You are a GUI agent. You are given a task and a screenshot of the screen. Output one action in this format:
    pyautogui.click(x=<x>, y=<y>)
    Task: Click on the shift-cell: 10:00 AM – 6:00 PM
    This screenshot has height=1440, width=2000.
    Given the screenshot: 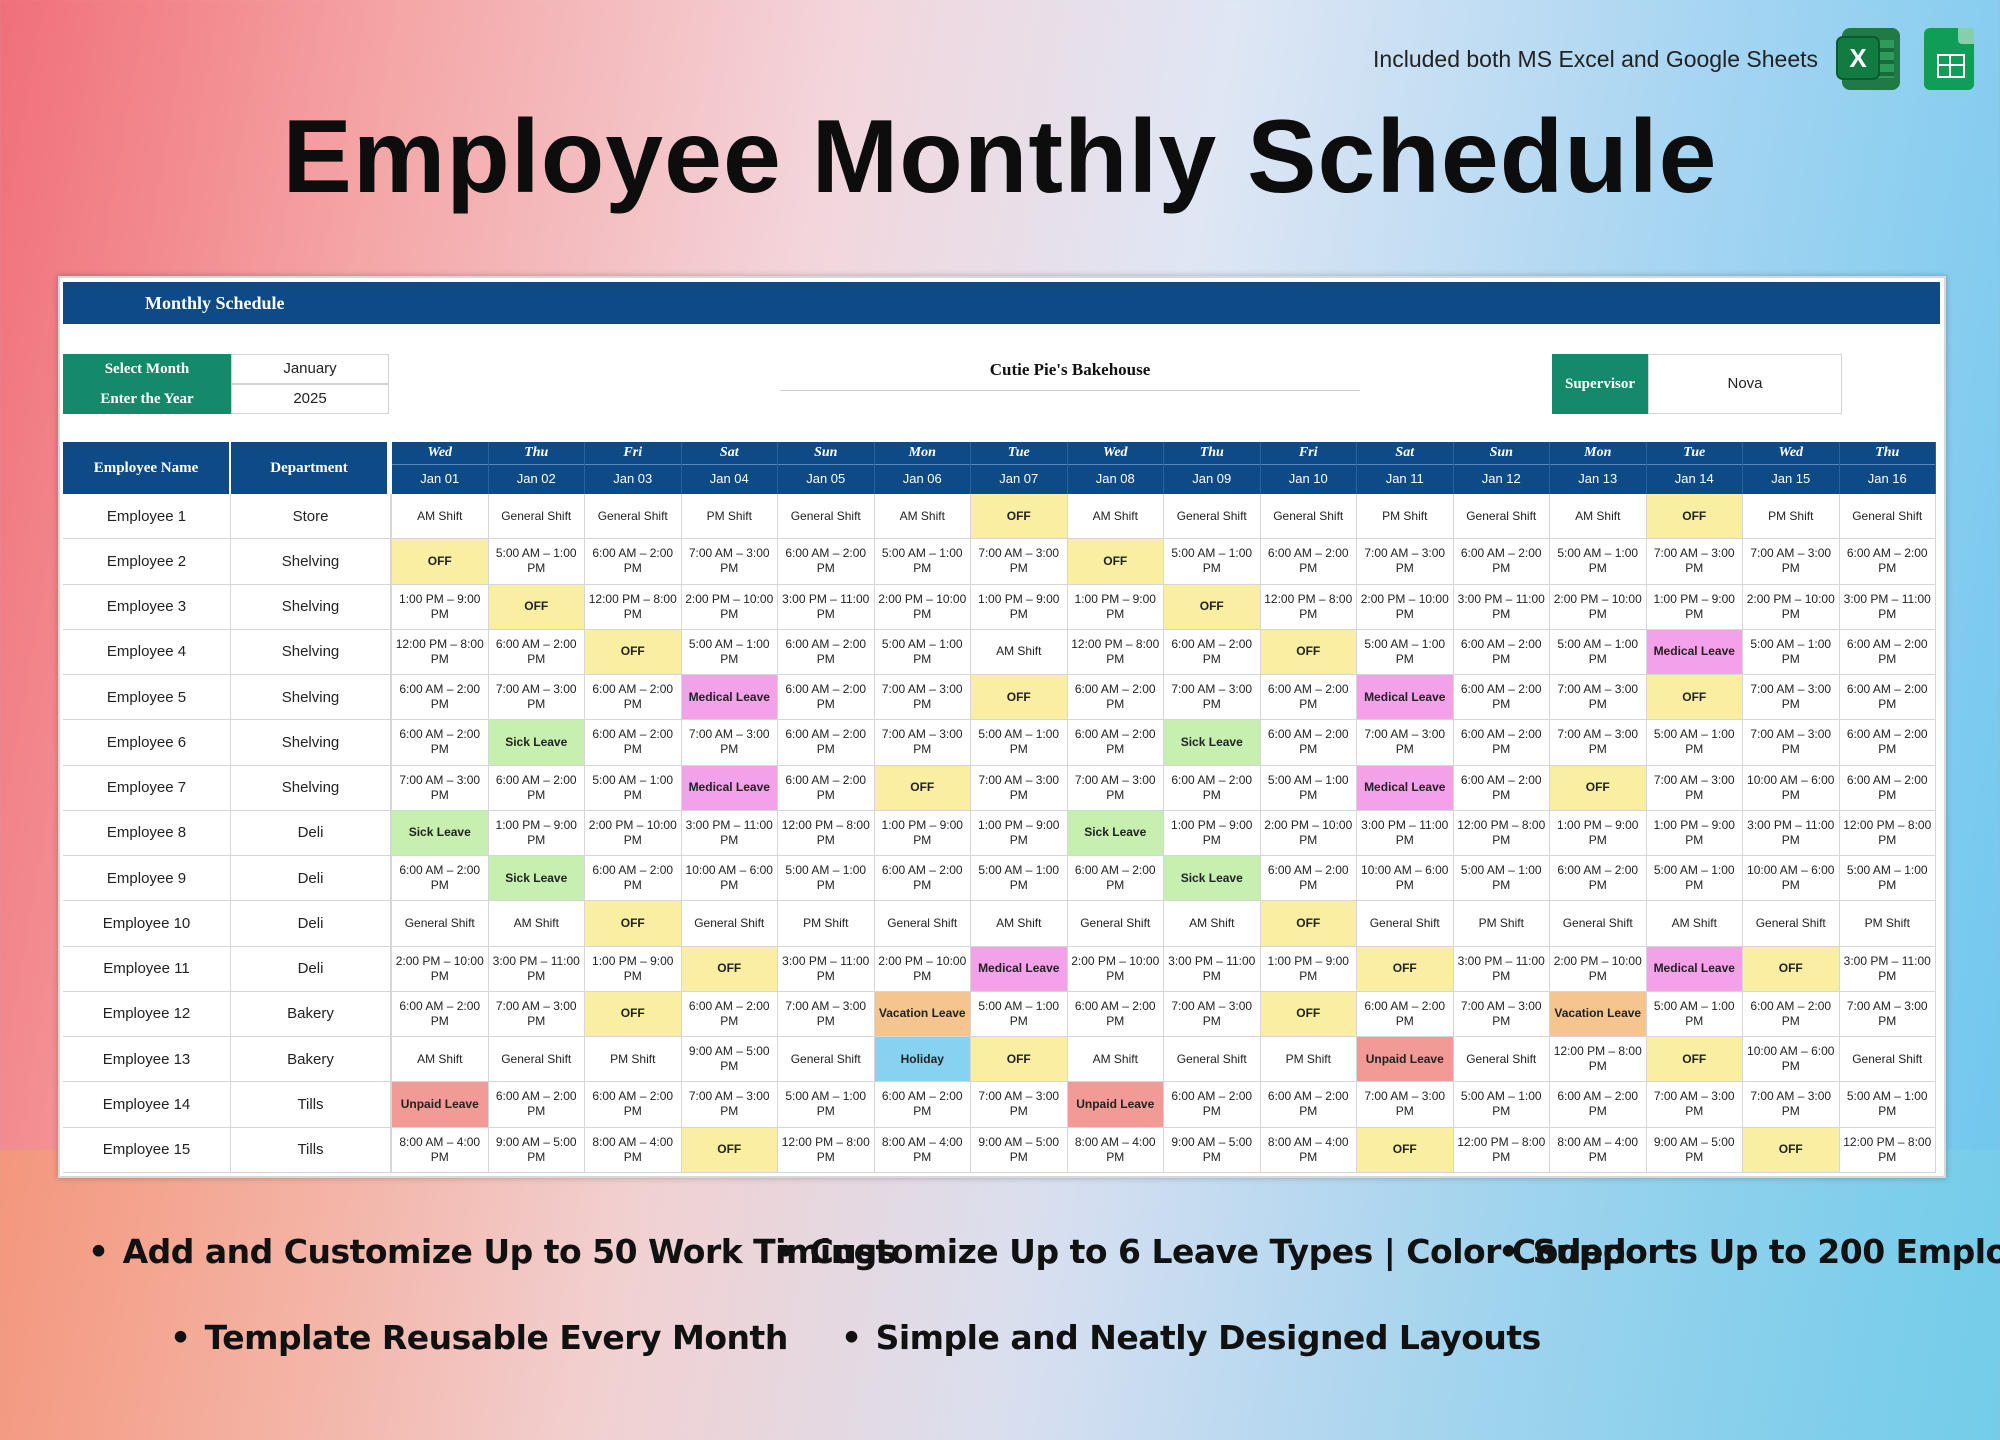 What is the action you would take?
    pyautogui.click(x=1791, y=1060)
    